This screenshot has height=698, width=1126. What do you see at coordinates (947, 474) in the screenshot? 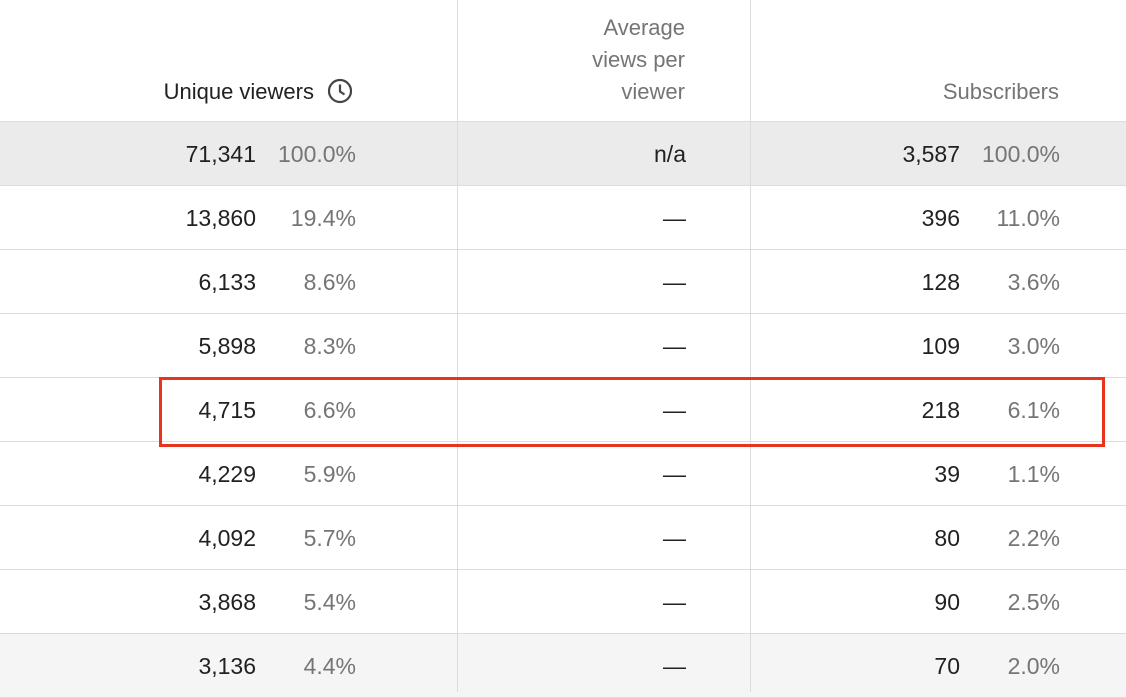
I see `subscribers: 39` at bounding box center [947, 474].